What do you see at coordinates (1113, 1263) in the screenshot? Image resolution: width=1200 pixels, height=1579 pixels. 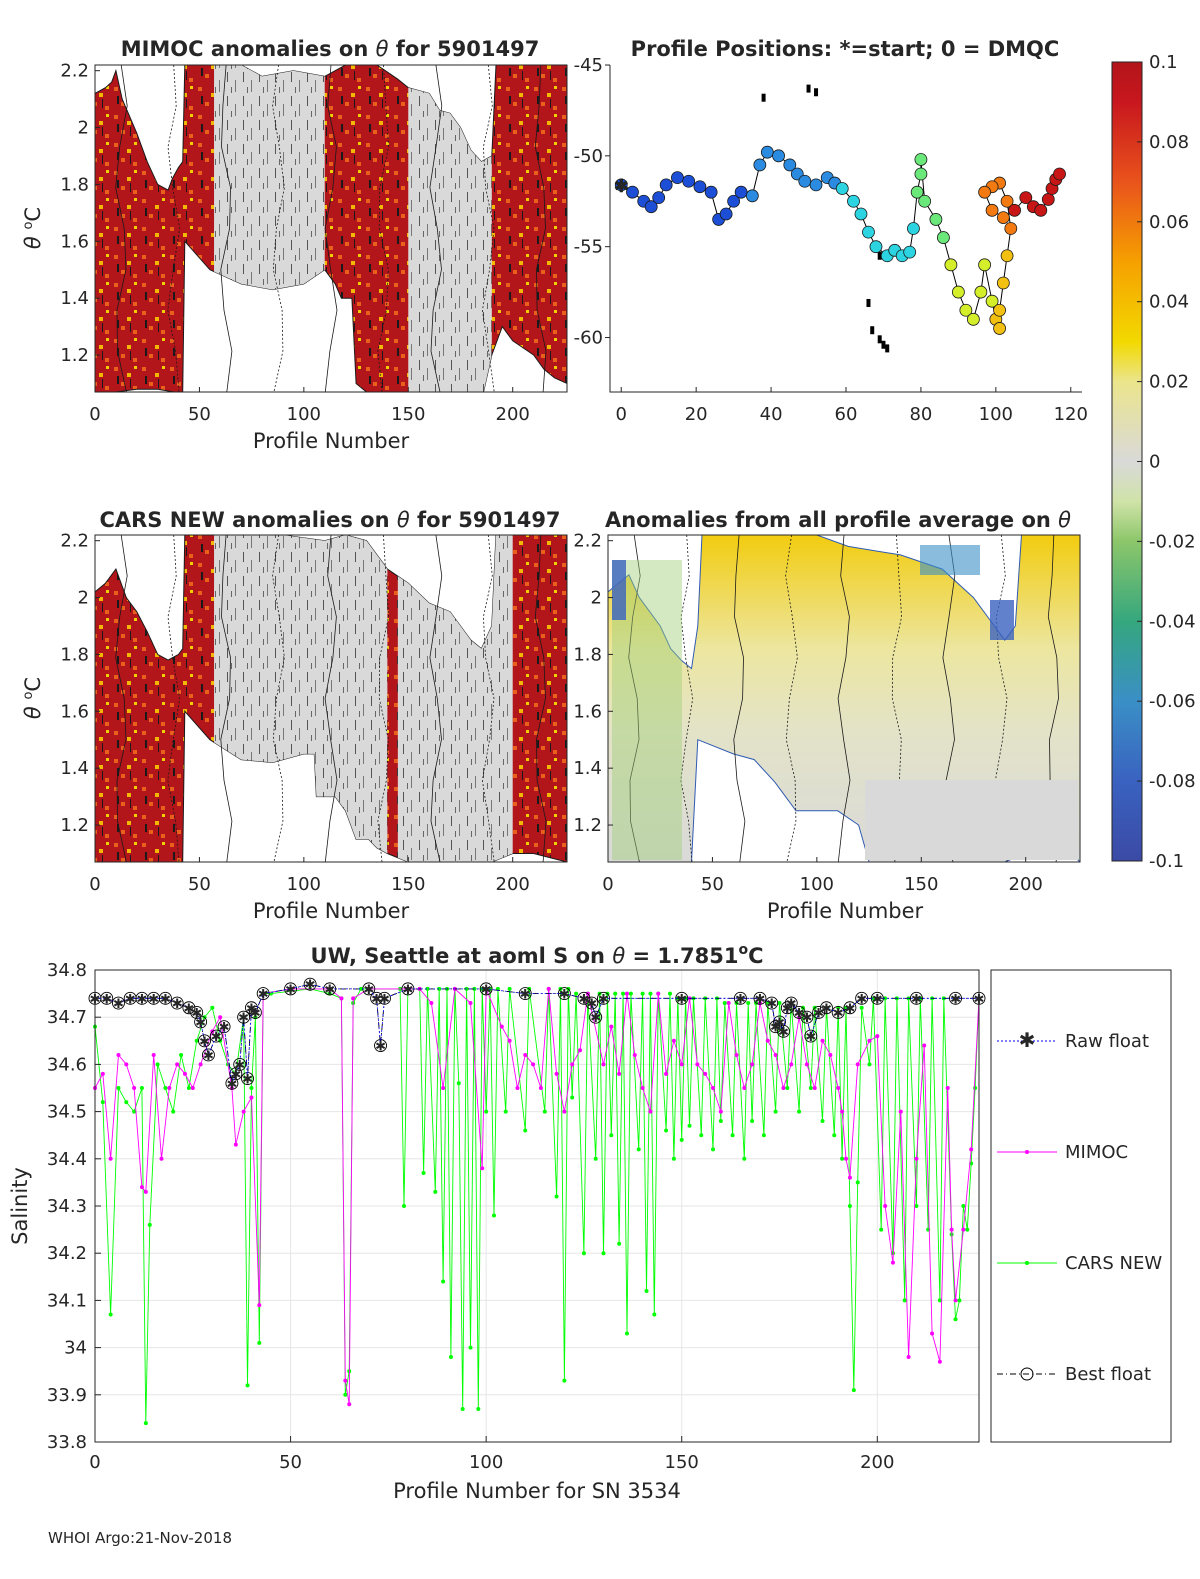 I see `legend-cars-label: CARS NEW` at bounding box center [1113, 1263].